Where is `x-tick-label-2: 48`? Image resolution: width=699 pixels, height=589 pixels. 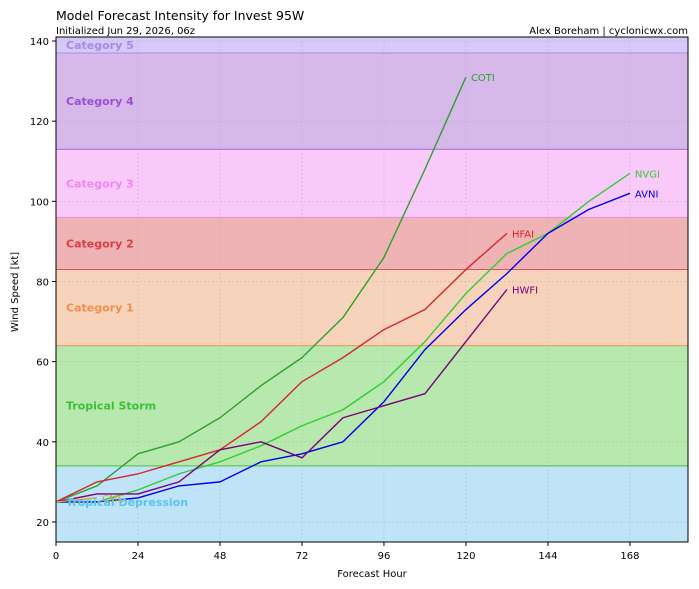
x-tick-label-2: 48 is located at coordinates (220, 556).